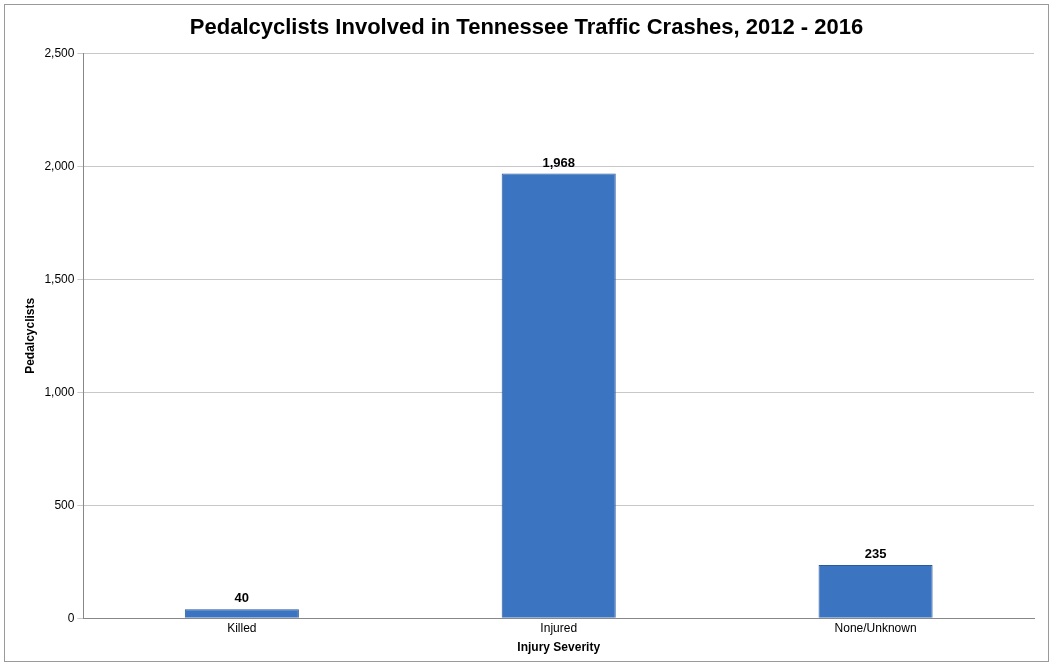 The height and width of the screenshot is (668, 1055). What do you see at coordinates (59, 52) in the screenshot?
I see `y-tick-label: 2,500` at bounding box center [59, 52].